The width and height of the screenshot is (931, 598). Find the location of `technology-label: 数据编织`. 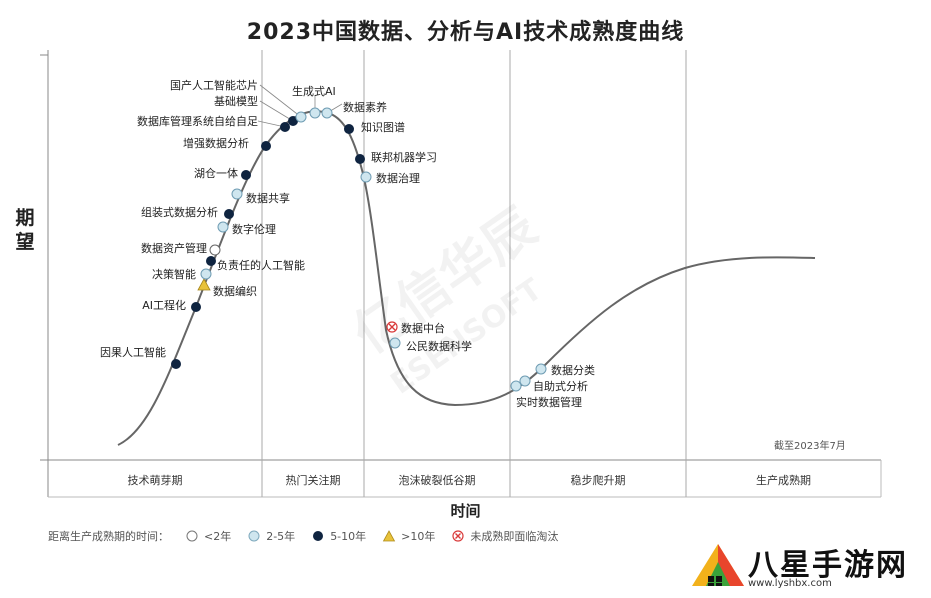

technology-label: 数据编织 is located at coordinates (235, 291).